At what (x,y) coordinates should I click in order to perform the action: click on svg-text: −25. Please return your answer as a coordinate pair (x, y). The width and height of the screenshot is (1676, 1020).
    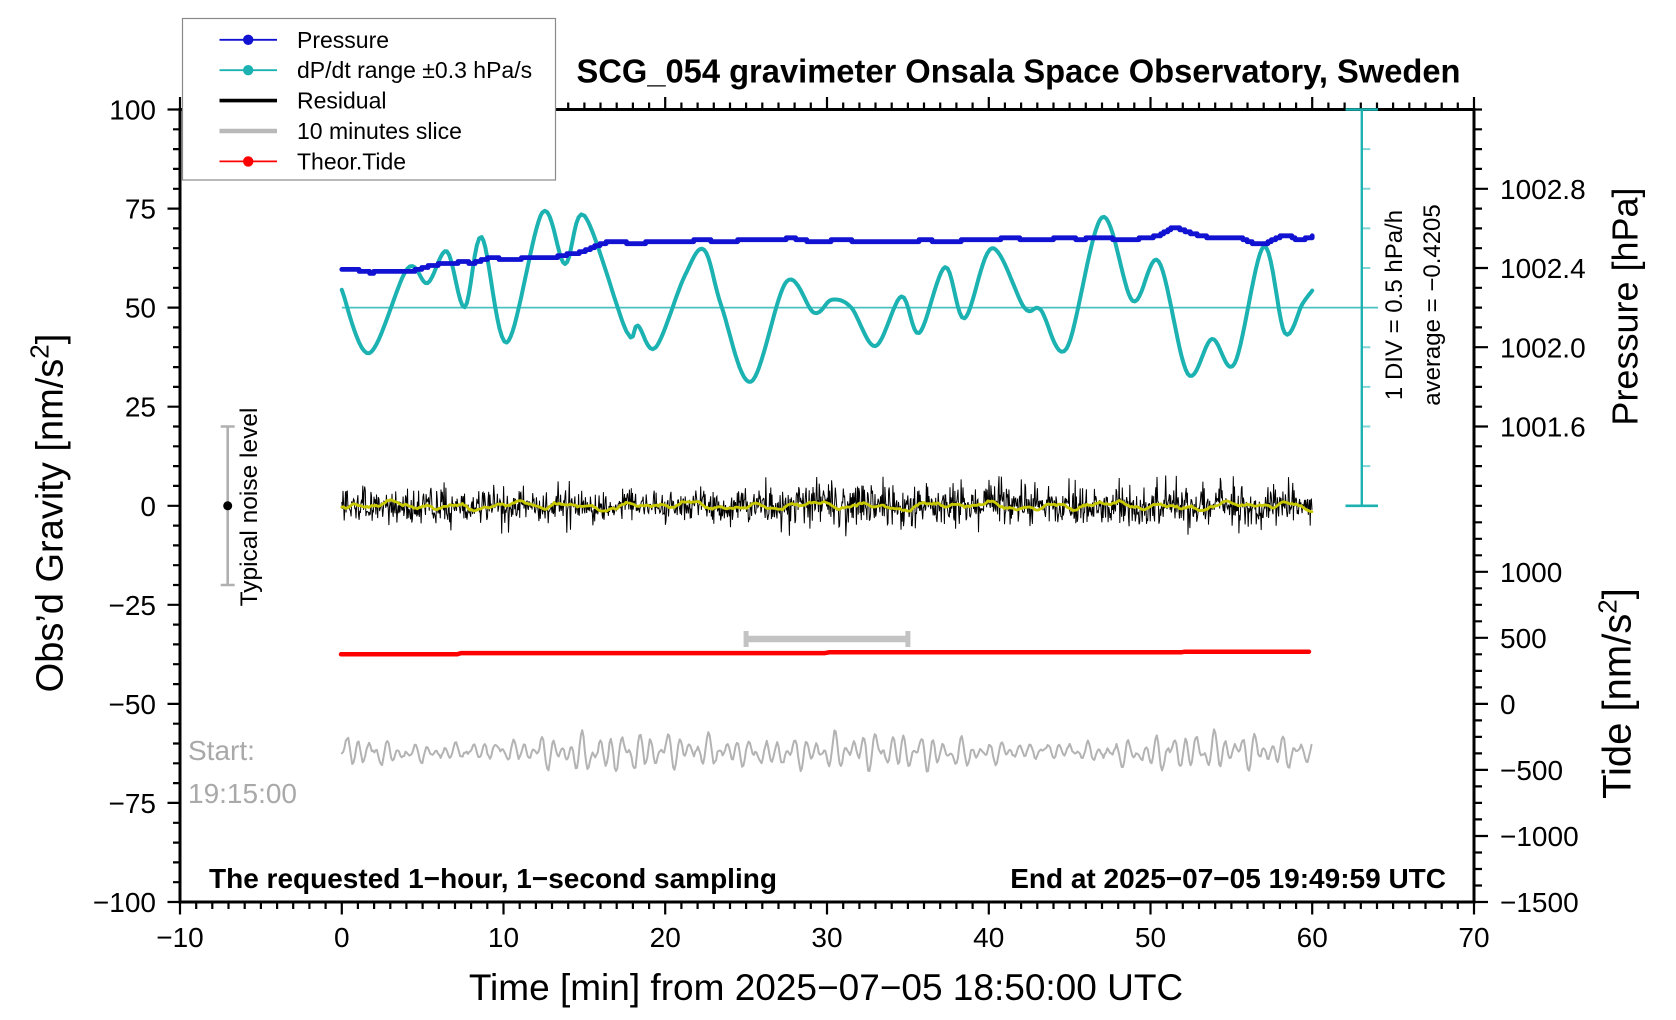
    Looking at the image, I should click on (133, 605).